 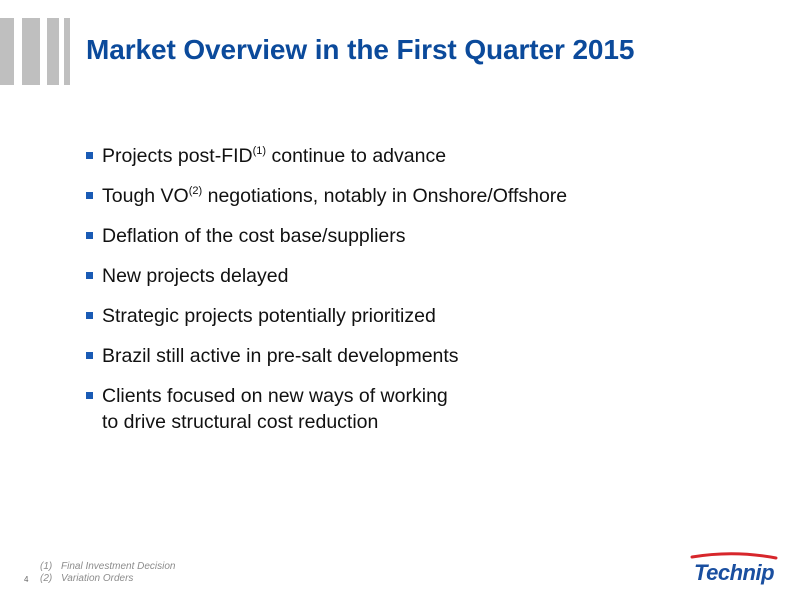 I want to click on technip-logo-icon: Technip, so click(x=734, y=568).